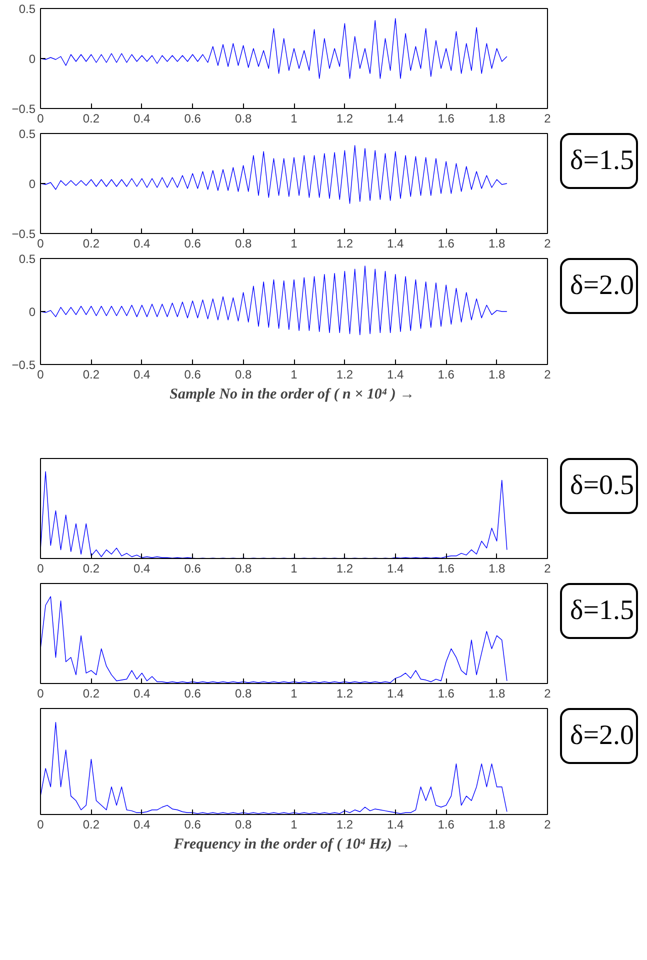 The image size is (647, 960). I want to click on x-axis-title: Frequency in the order of ( 10⁴ Hz) →, so click(291, 844).